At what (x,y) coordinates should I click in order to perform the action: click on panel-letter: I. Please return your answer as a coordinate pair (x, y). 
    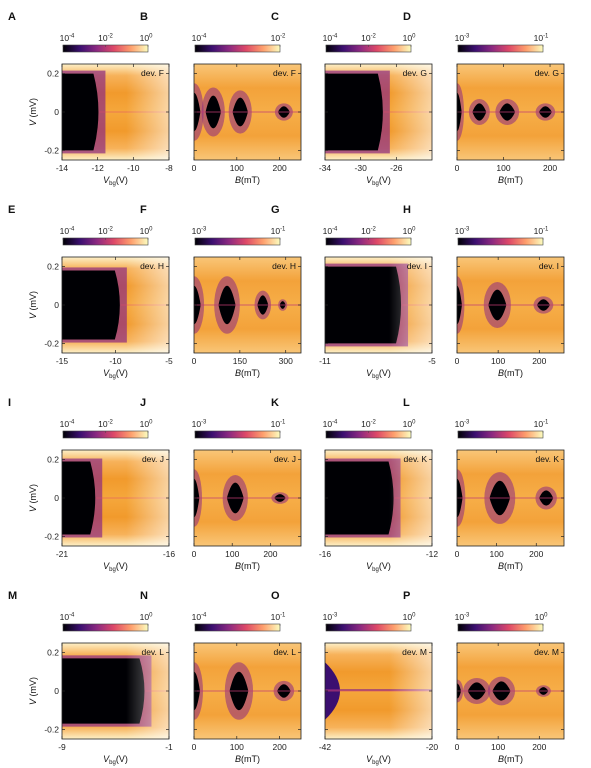
    Looking at the image, I should click on (9, 403).